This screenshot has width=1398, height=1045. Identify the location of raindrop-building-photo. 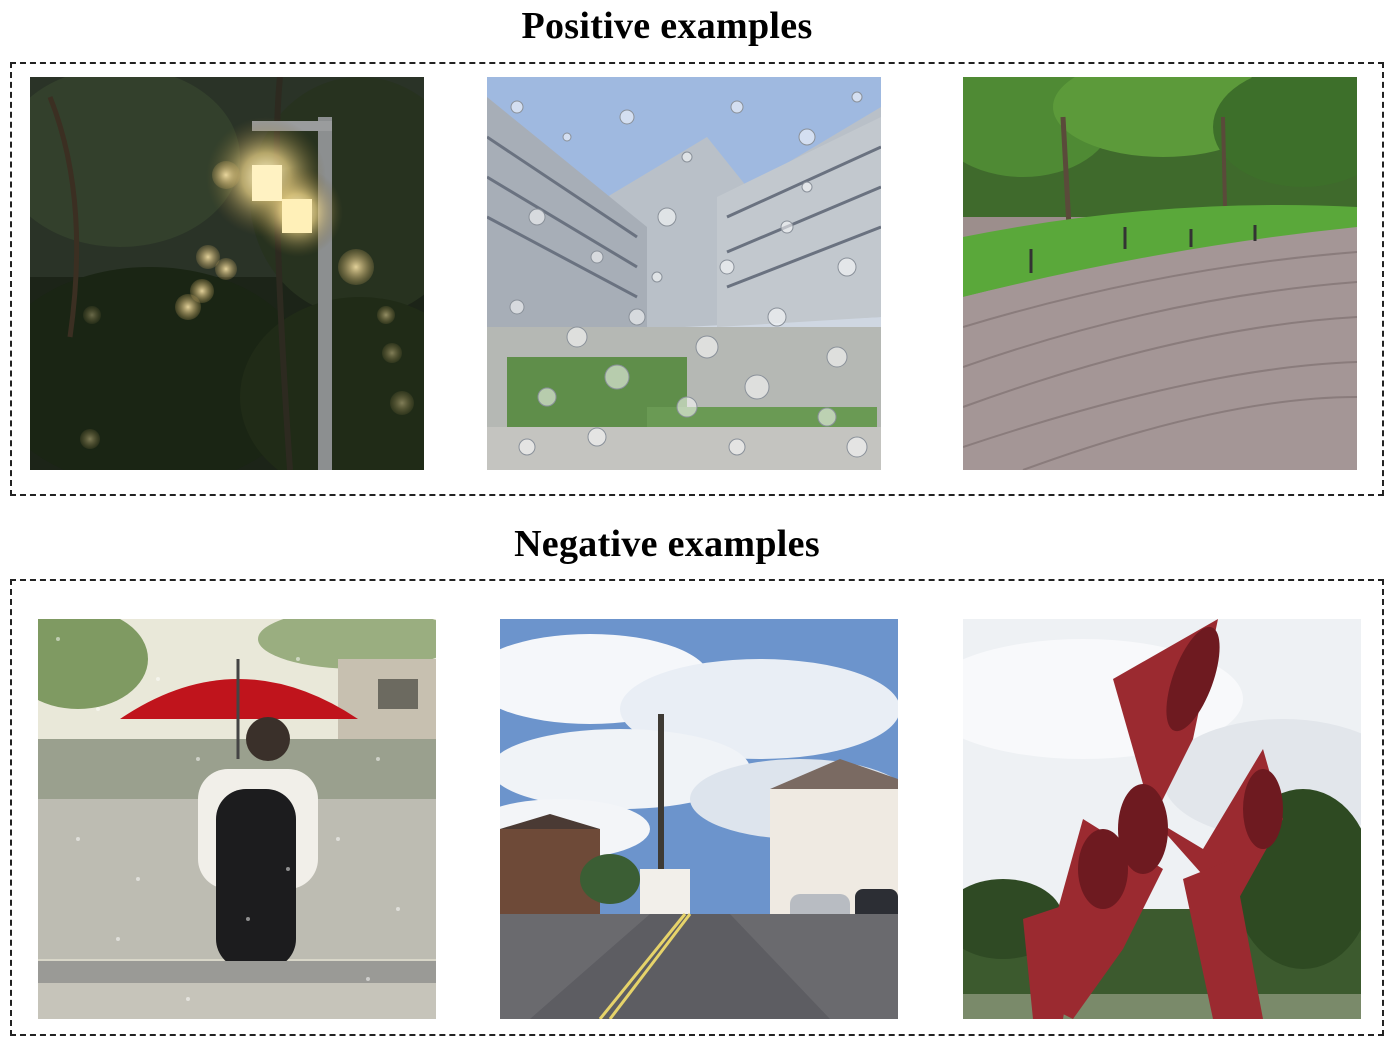
(684, 273).